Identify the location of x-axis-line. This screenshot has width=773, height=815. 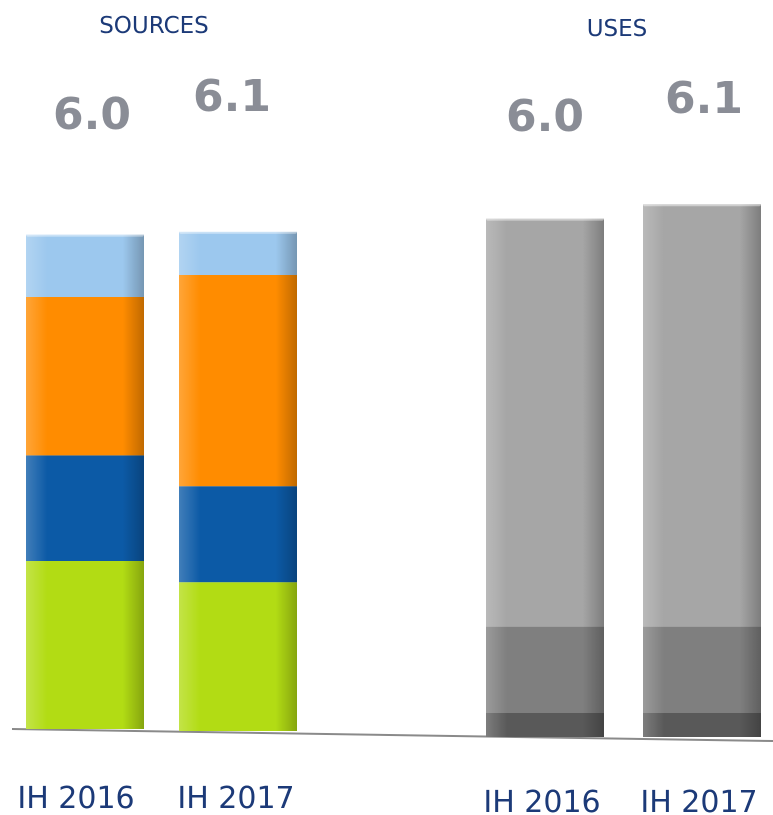
(392, 735).